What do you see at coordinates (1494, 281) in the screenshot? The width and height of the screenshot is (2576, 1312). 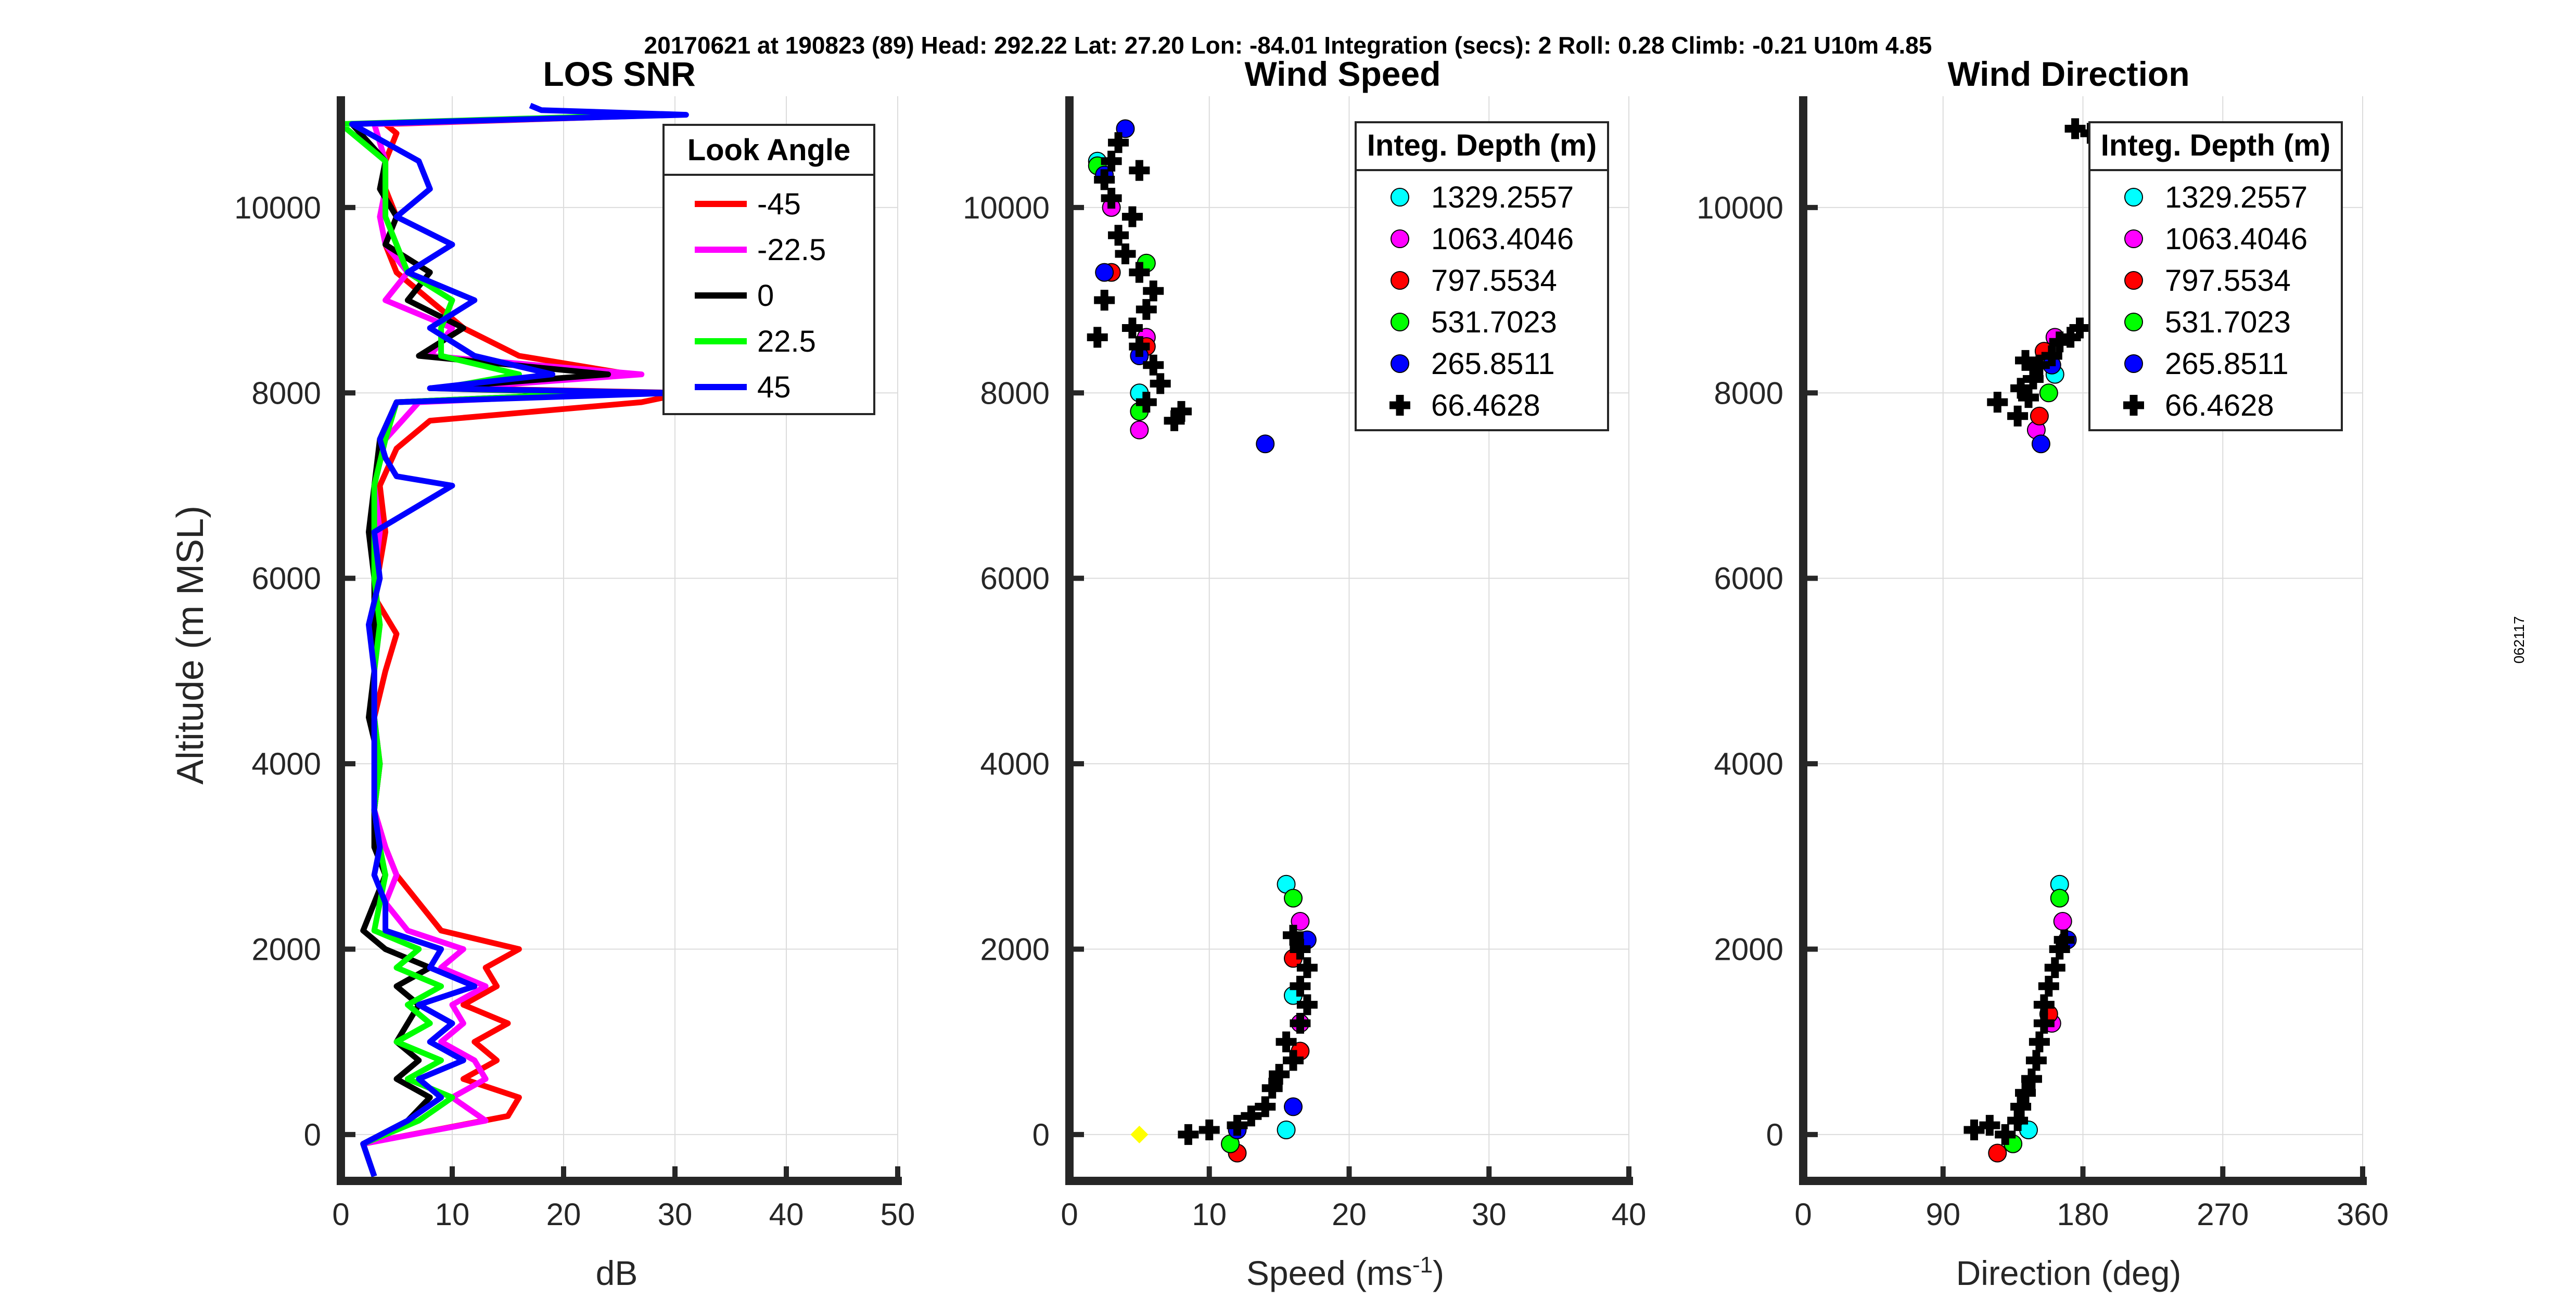 I see `legend-label: 797.5534` at bounding box center [1494, 281].